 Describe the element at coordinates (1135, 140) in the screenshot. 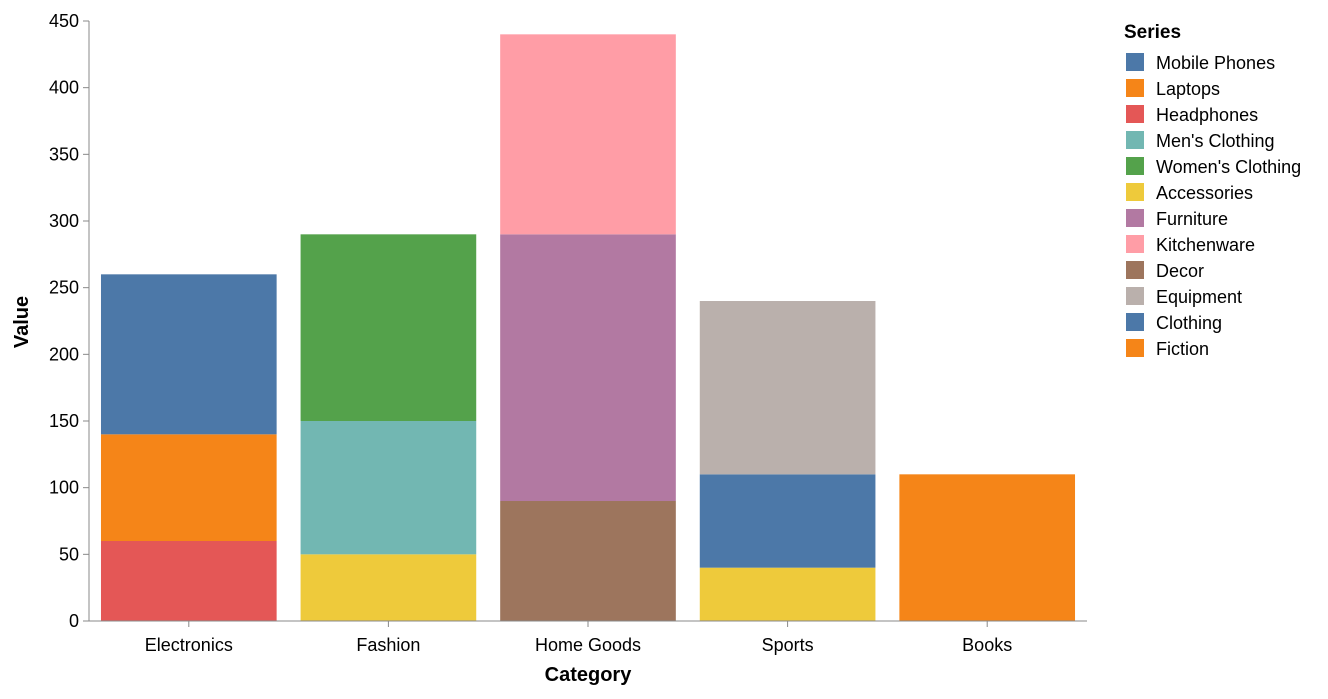

I see `legend-swatch-men-s-clothing` at that location.